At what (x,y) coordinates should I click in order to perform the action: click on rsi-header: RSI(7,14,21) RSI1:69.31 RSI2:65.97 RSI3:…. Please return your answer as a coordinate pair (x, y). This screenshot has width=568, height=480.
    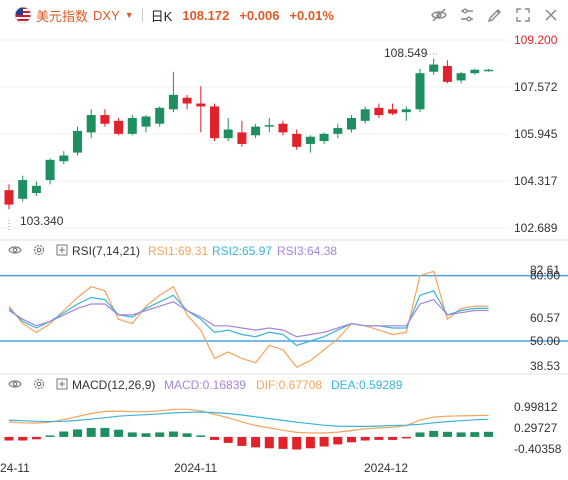
    Looking at the image, I should click on (172, 251).